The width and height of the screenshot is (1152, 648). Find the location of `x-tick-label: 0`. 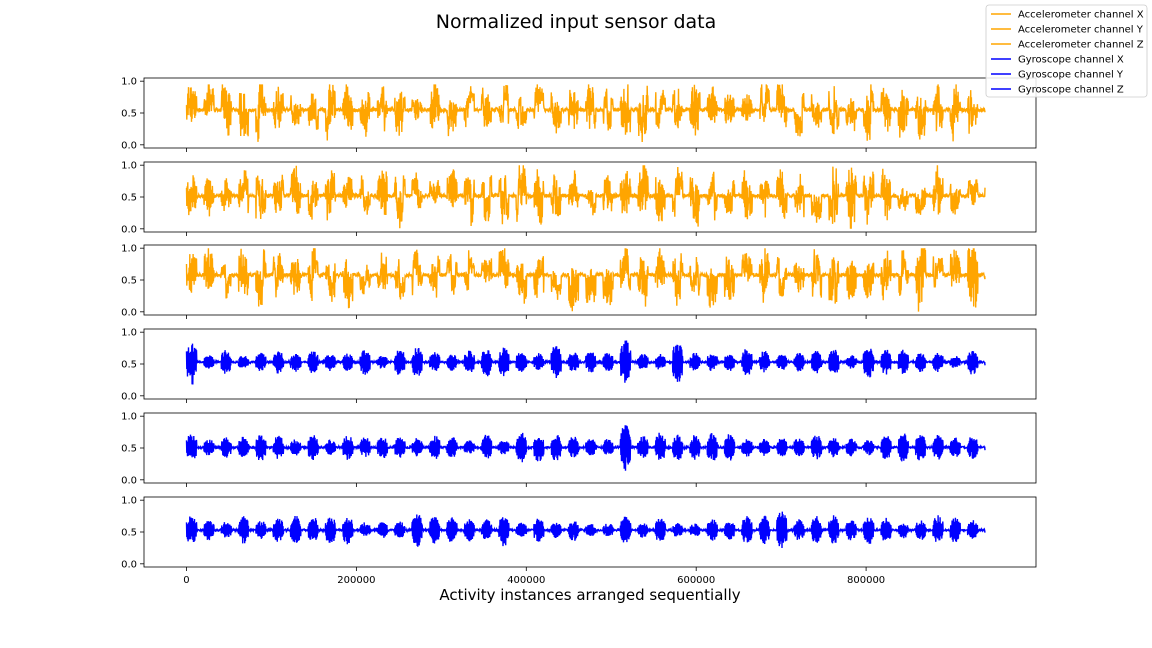

x-tick-label: 0 is located at coordinates (186, 580).